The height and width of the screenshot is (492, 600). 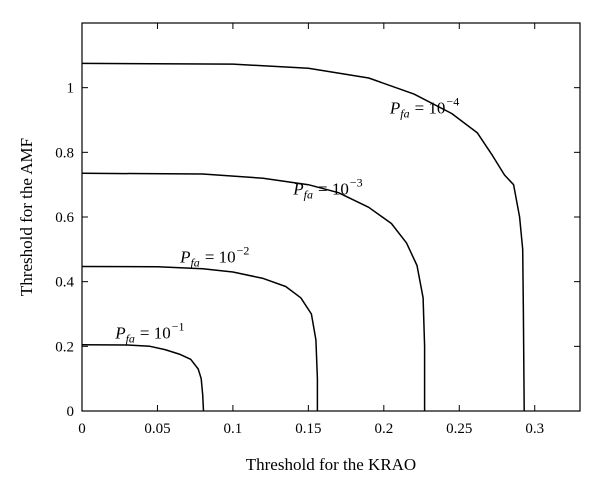 What do you see at coordinates (459, 429) in the screenshot?
I see `x-tick-label: 0.25` at bounding box center [459, 429].